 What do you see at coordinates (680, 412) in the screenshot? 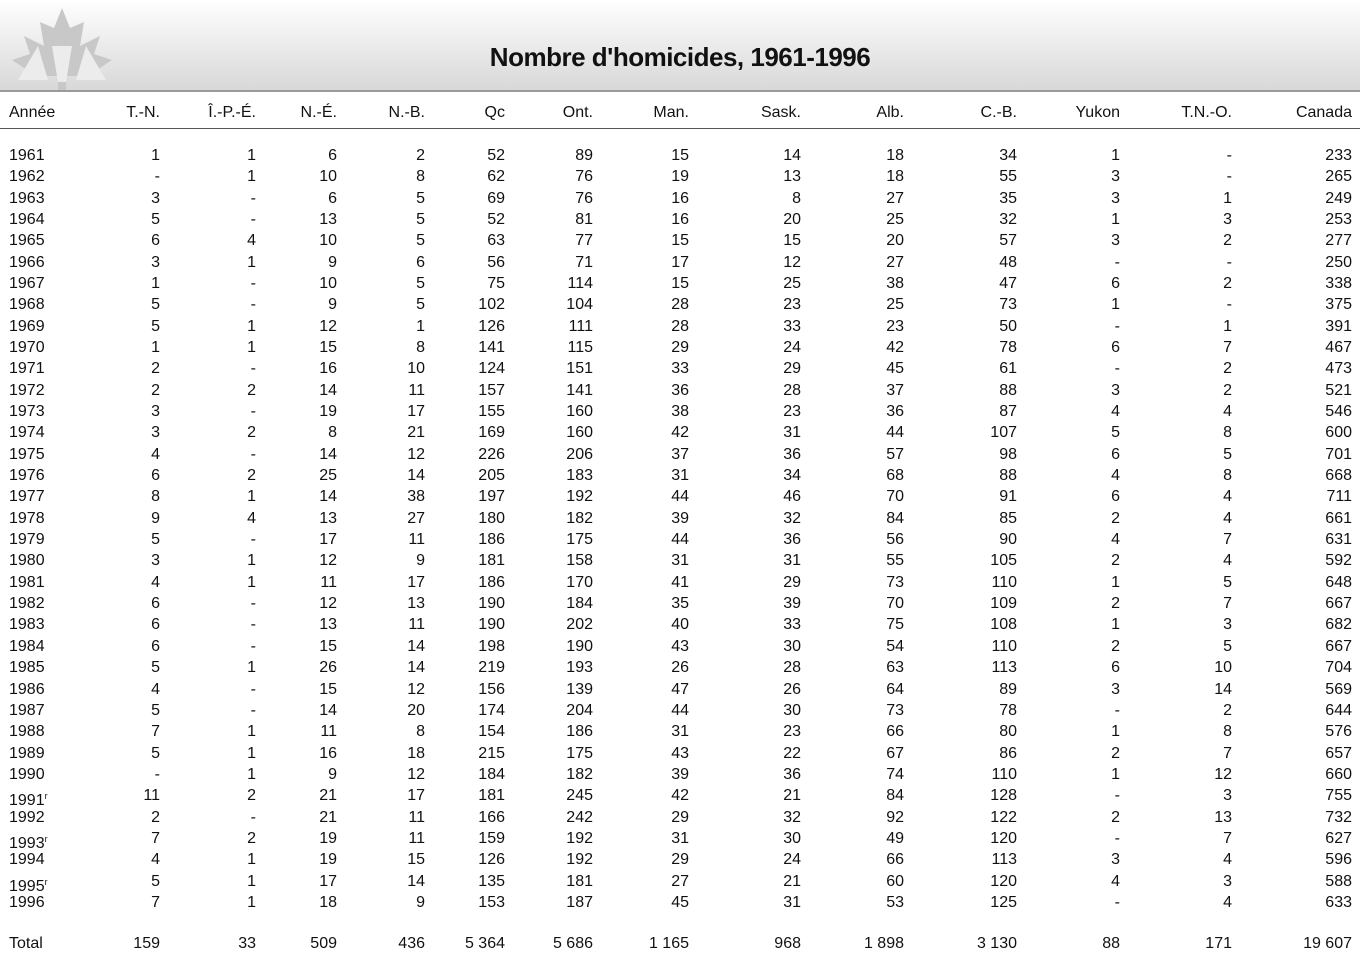
I see `cell: 38` at bounding box center [680, 412].